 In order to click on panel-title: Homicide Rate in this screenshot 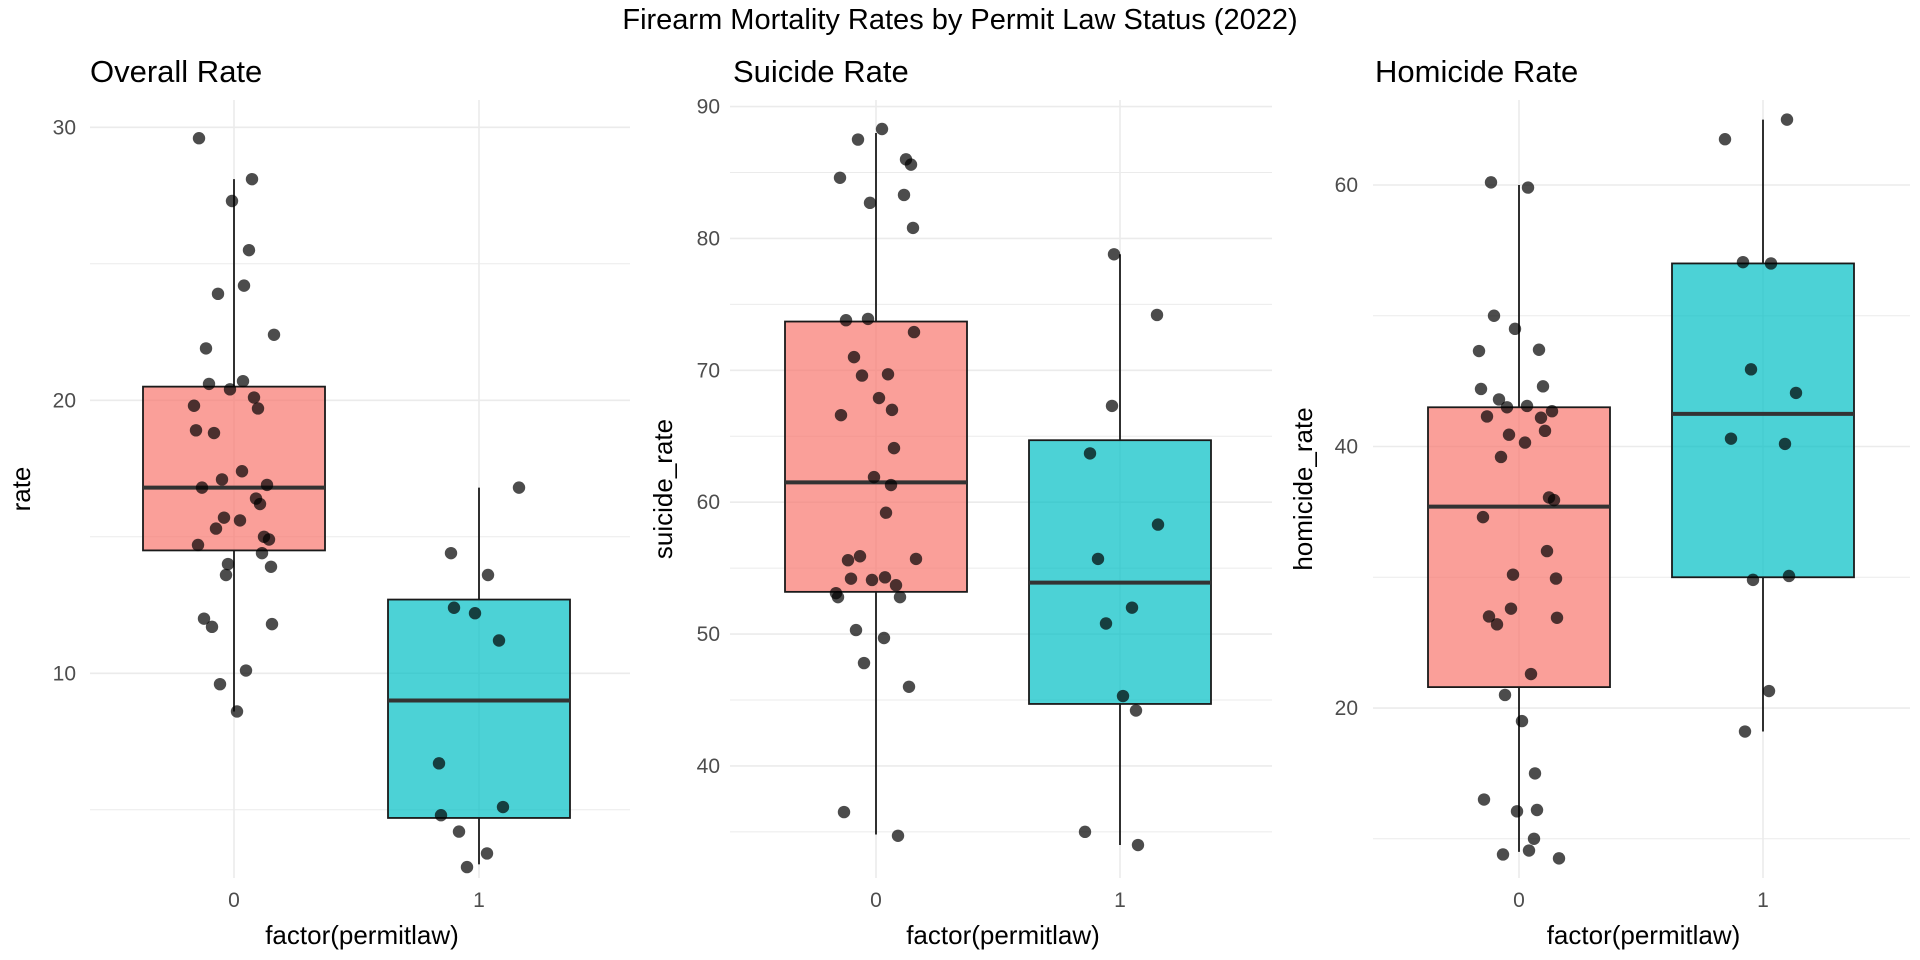, I will do `click(1476, 71)`.